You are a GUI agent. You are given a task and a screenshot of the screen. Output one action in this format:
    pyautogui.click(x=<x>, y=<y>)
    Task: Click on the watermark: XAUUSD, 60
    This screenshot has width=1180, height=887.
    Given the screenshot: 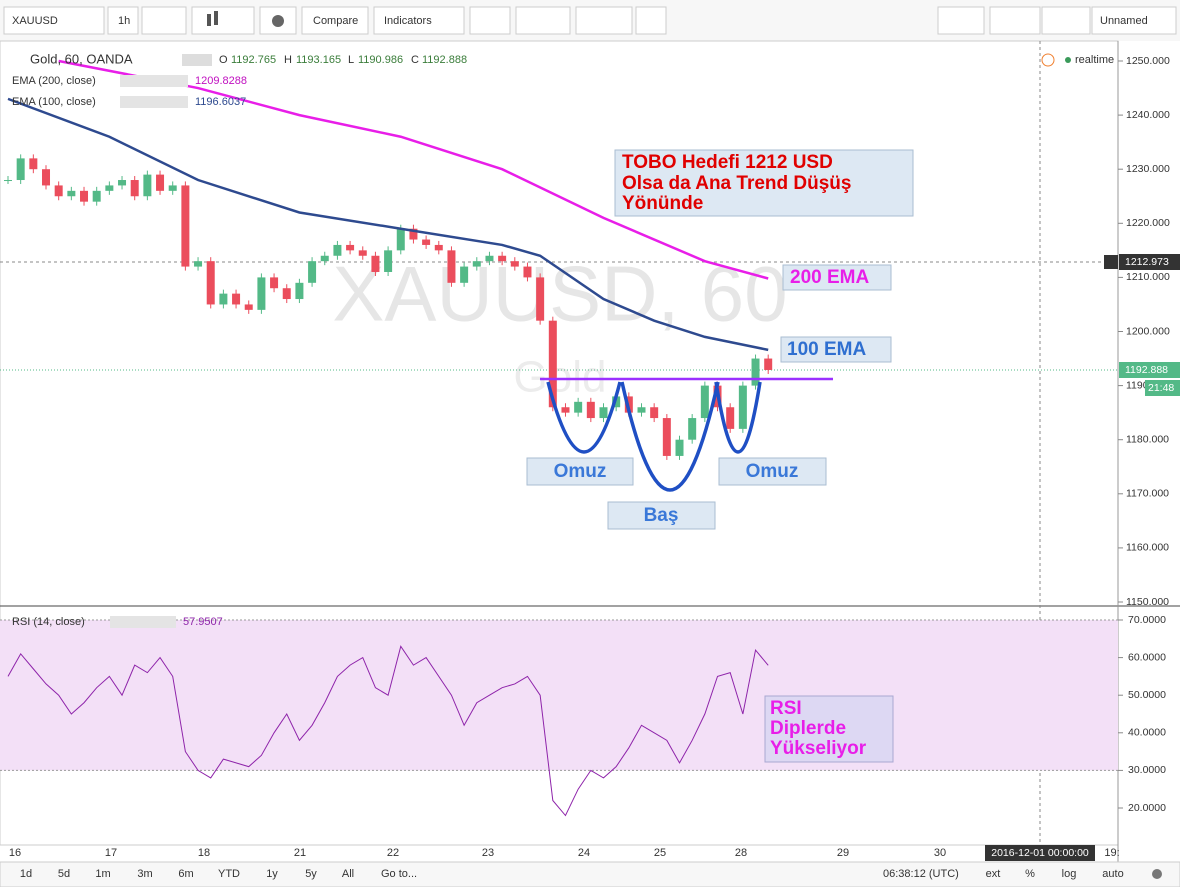 What is the action you would take?
    pyautogui.click(x=559, y=294)
    